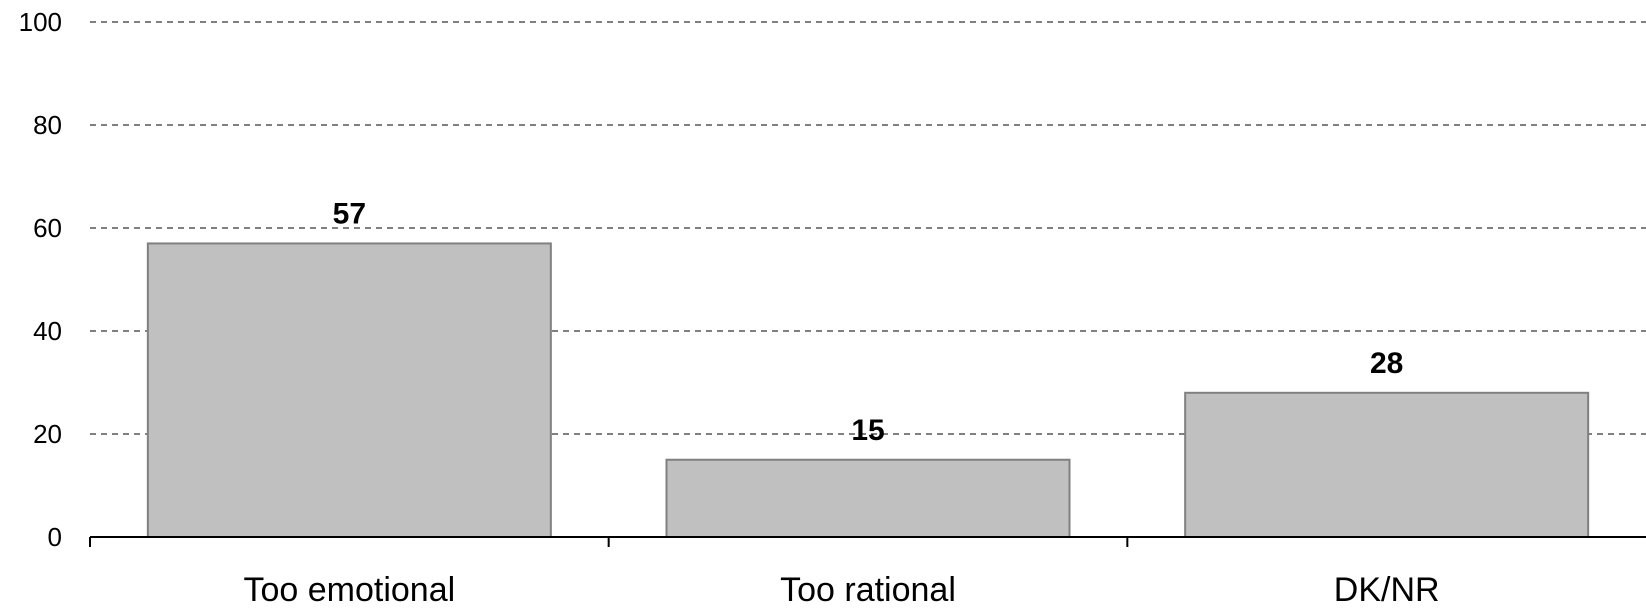 The width and height of the screenshot is (1646, 608). What do you see at coordinates (349, 390) in the screenshot?
I see `bar-too-emotional` at bounding box center [349, 390].